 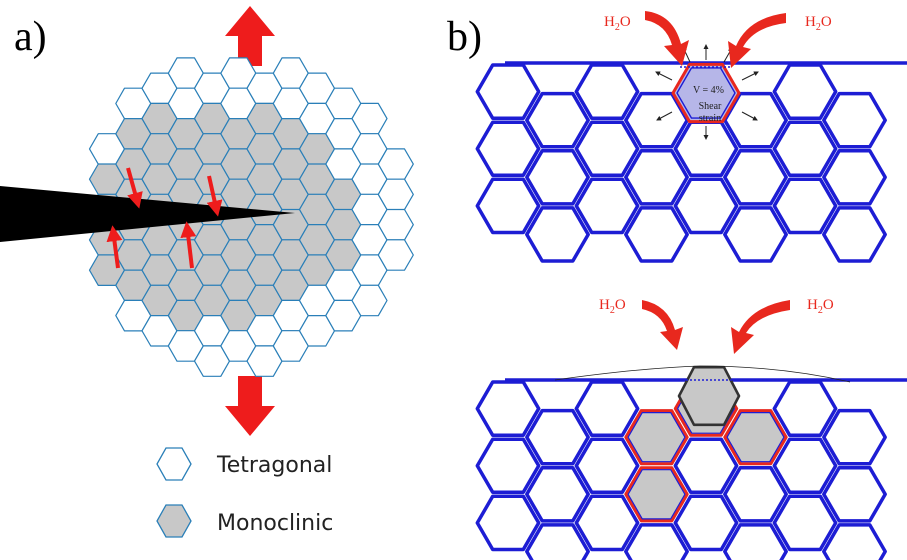 I want to click on surface-transformed-grain, so click(x=706, y=93).